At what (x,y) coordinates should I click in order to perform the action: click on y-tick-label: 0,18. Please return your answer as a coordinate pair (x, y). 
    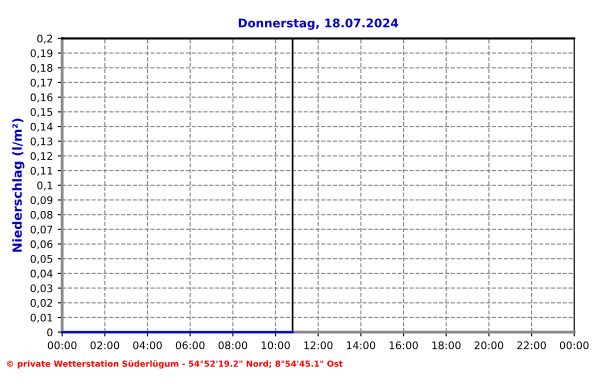
    Looking at the image, I should click on (41, 68).